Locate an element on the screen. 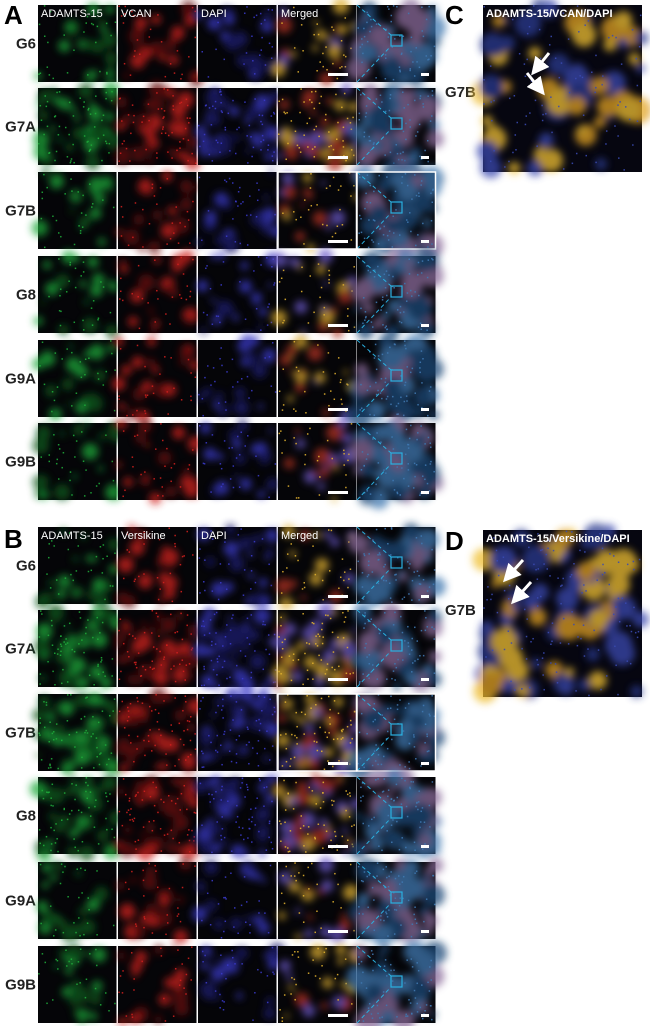  column-header: Merged is located at coordinates (299, 536).